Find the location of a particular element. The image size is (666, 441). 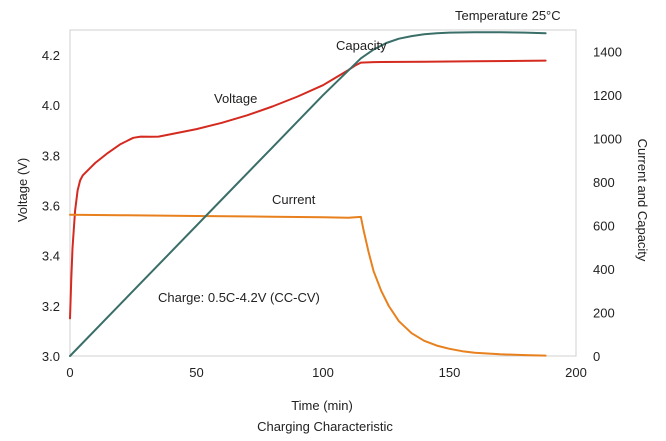

left-tick-label: 3.8 is located at coordinates (51, 155).